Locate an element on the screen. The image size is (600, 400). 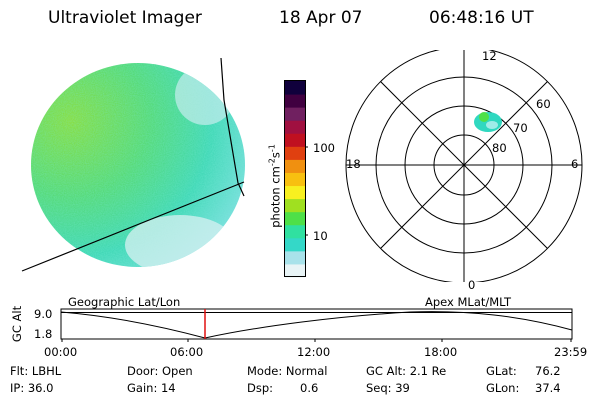
timeline-axis-title: GC Alt is located at coordinates (17, 324).